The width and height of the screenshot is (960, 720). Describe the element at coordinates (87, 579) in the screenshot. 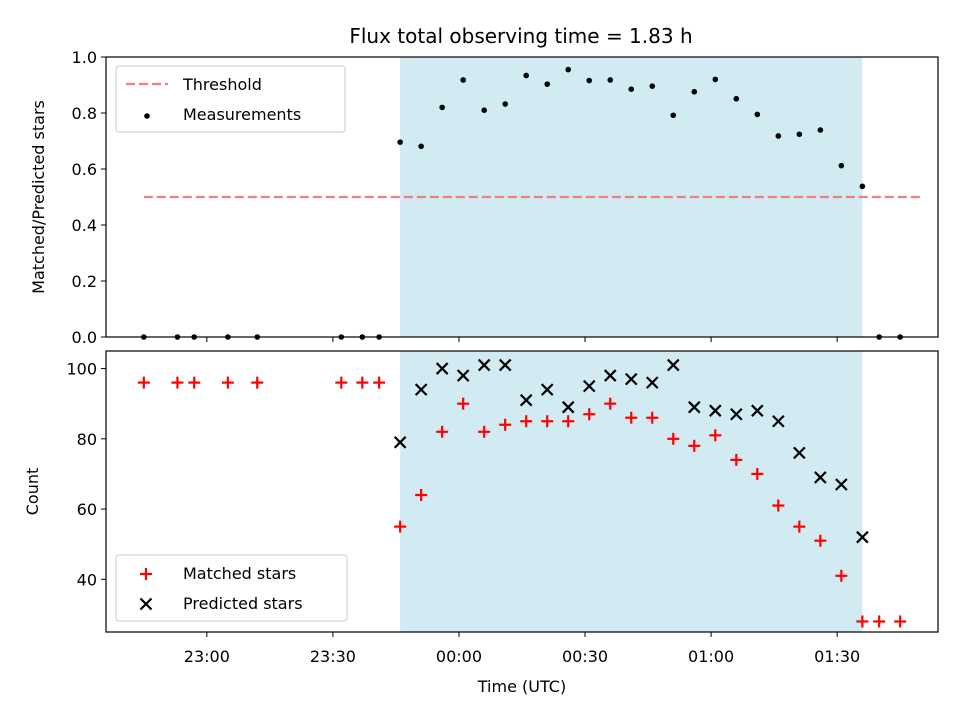

I see `y-tick-label: 40` at that location.